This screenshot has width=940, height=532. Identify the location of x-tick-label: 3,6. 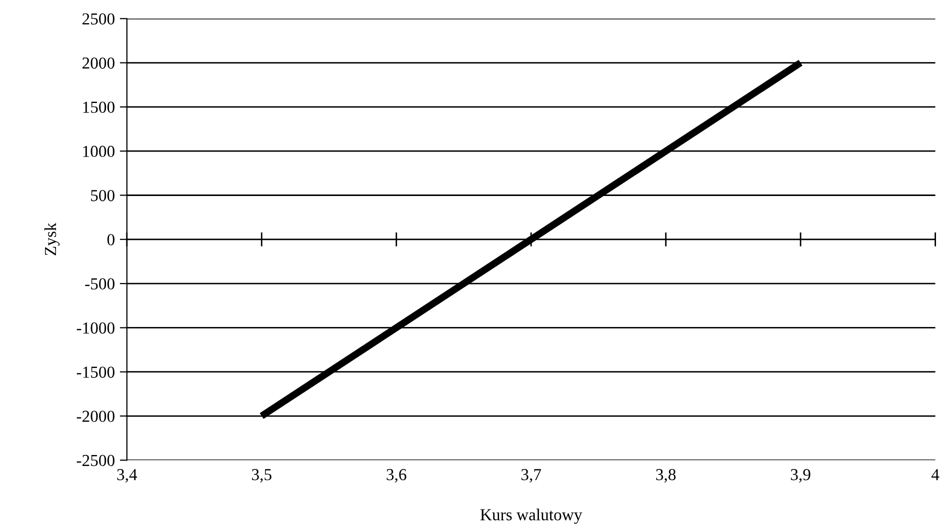
(396, 476).